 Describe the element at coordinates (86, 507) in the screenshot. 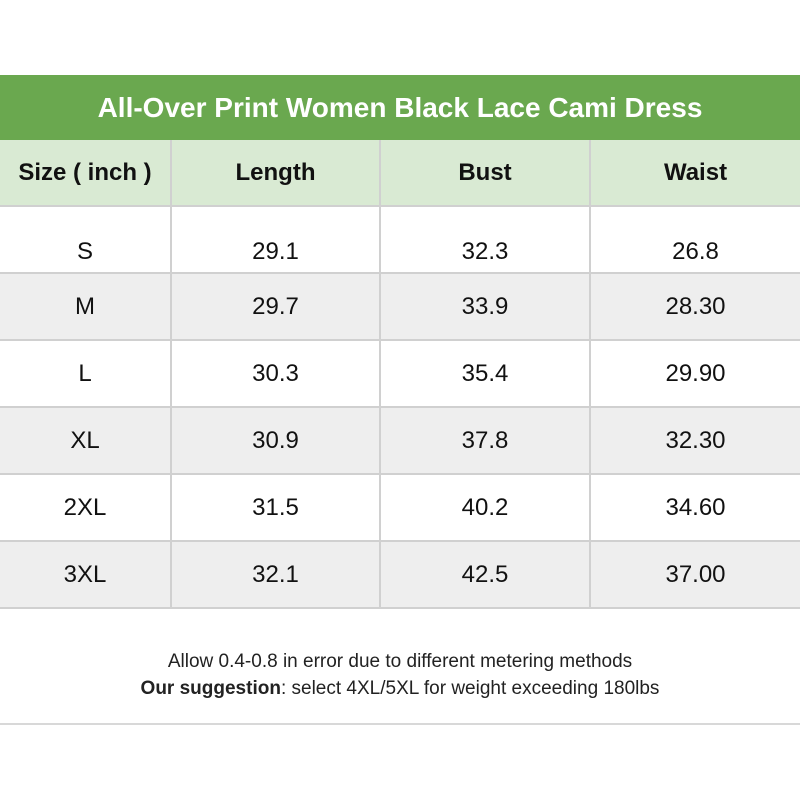

I see `cell-size: 2XL` at that location.